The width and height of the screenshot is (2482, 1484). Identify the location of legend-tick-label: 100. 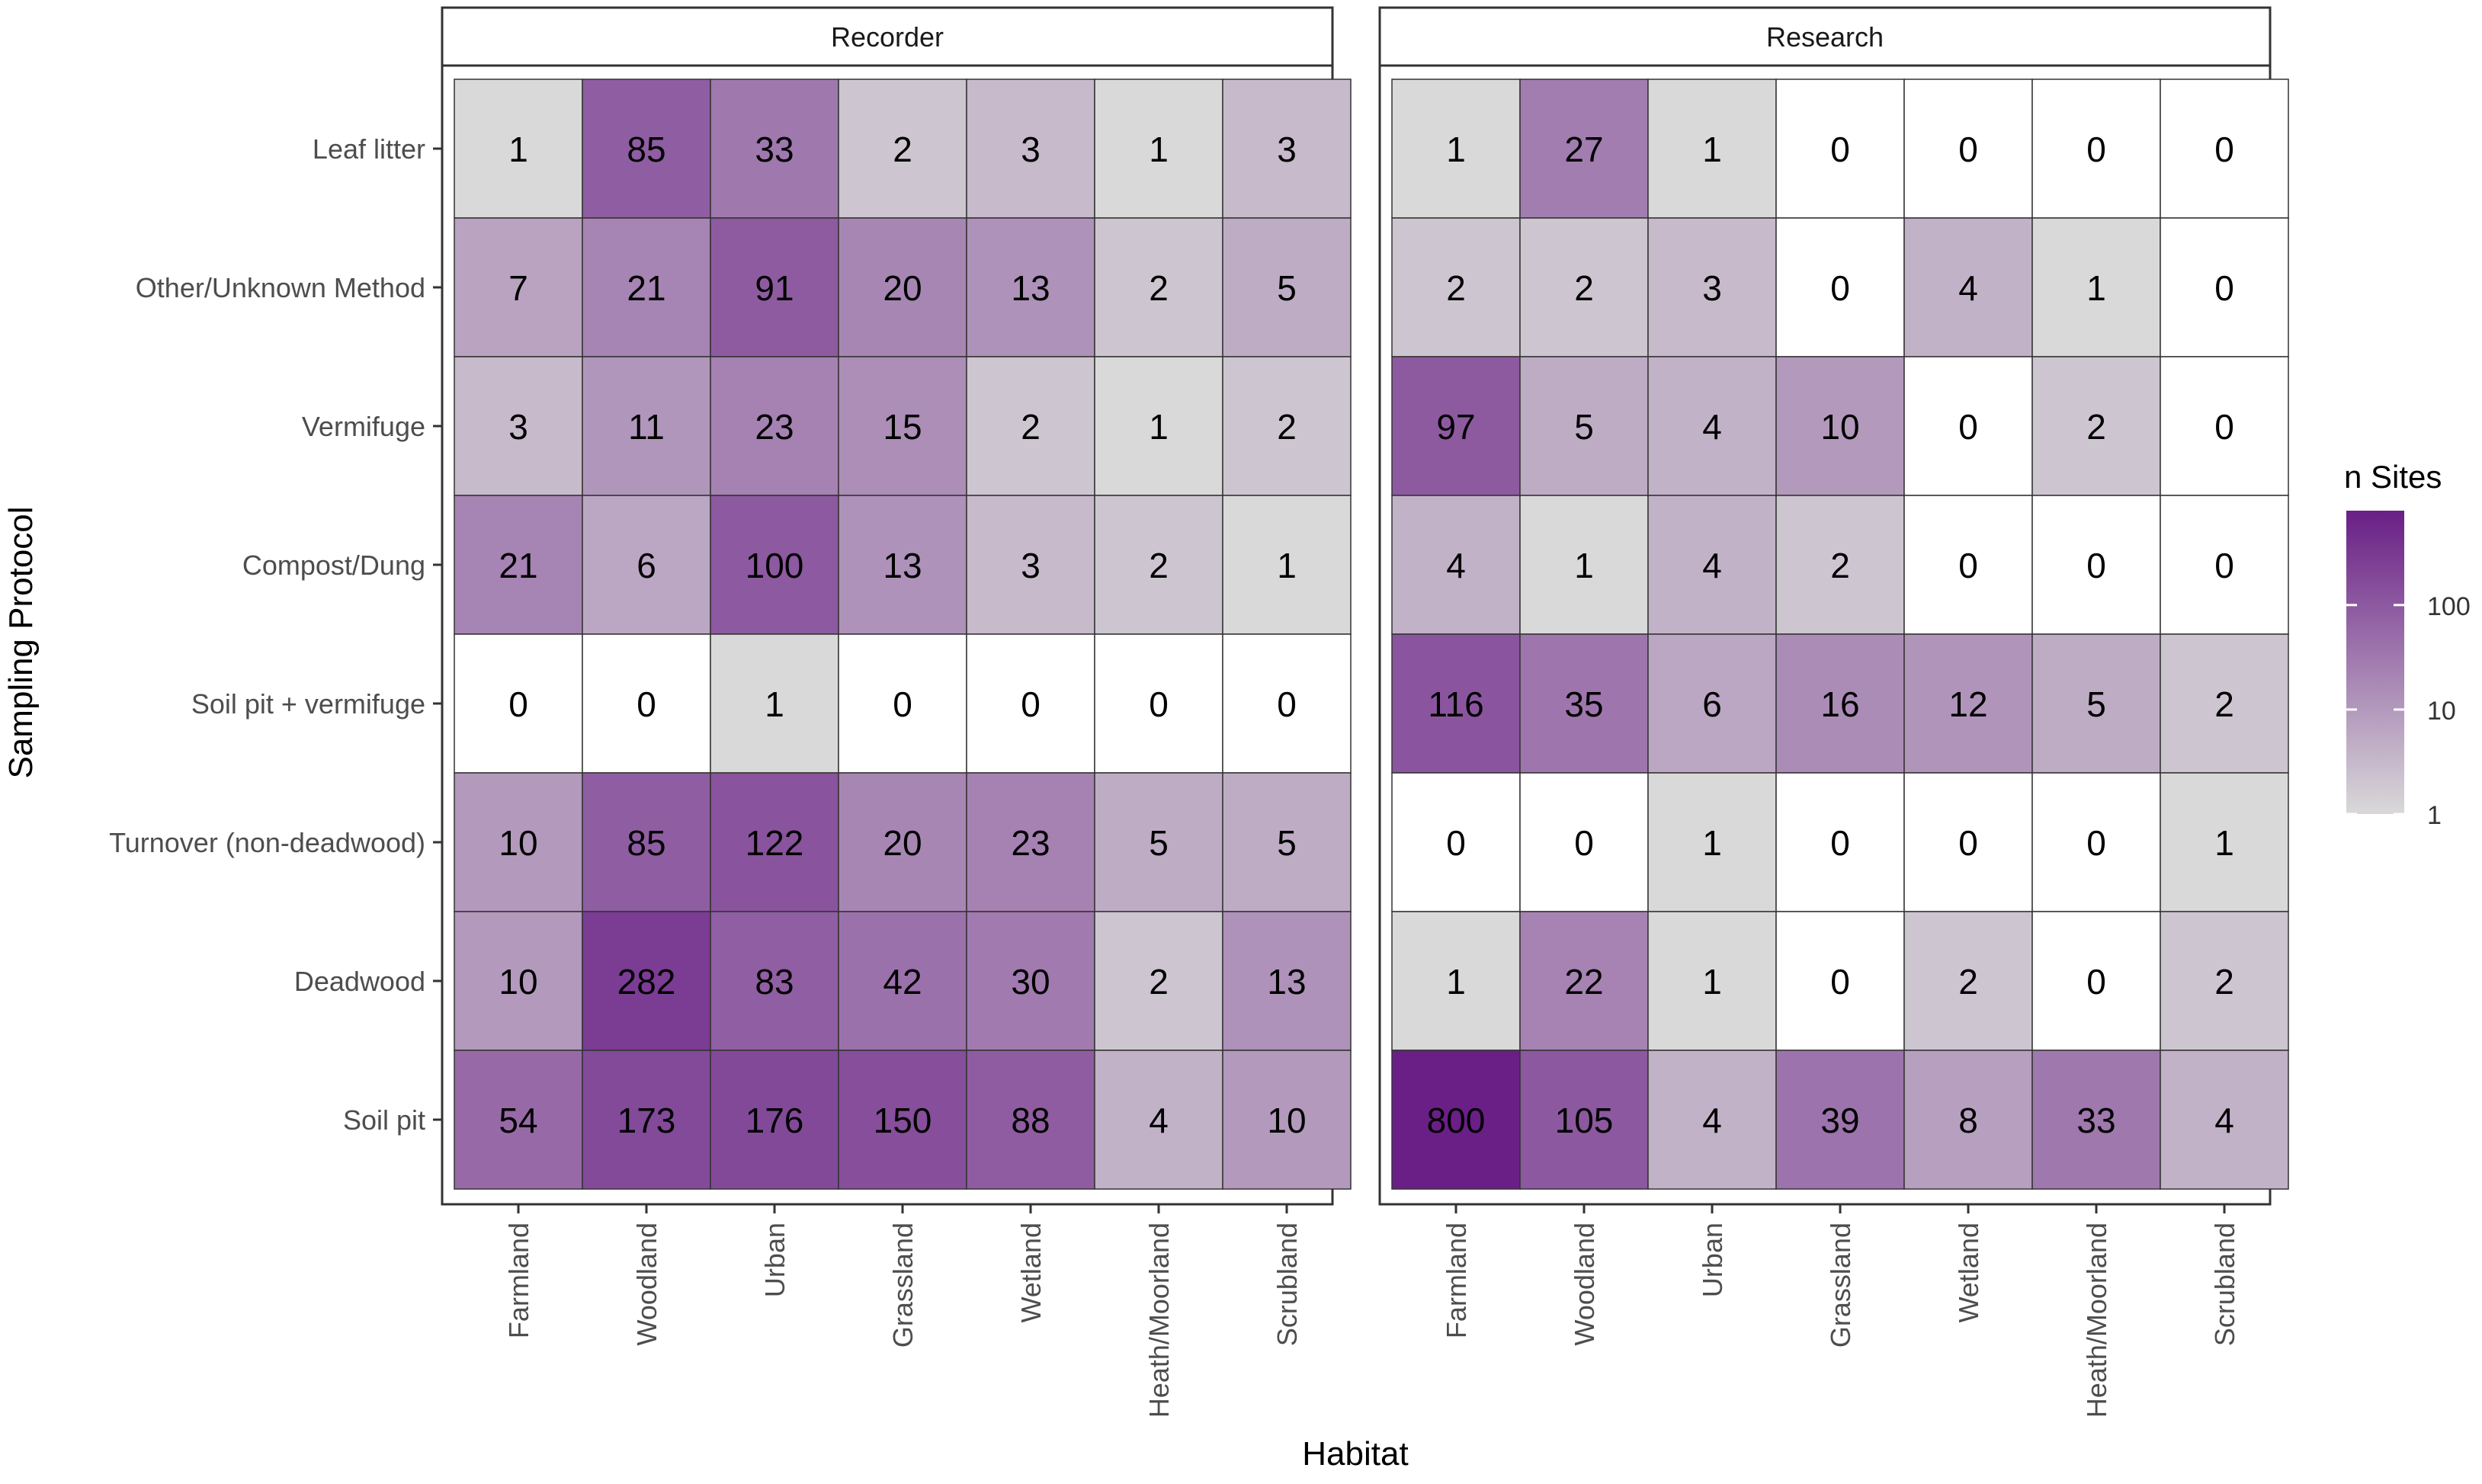
(2449, 606).